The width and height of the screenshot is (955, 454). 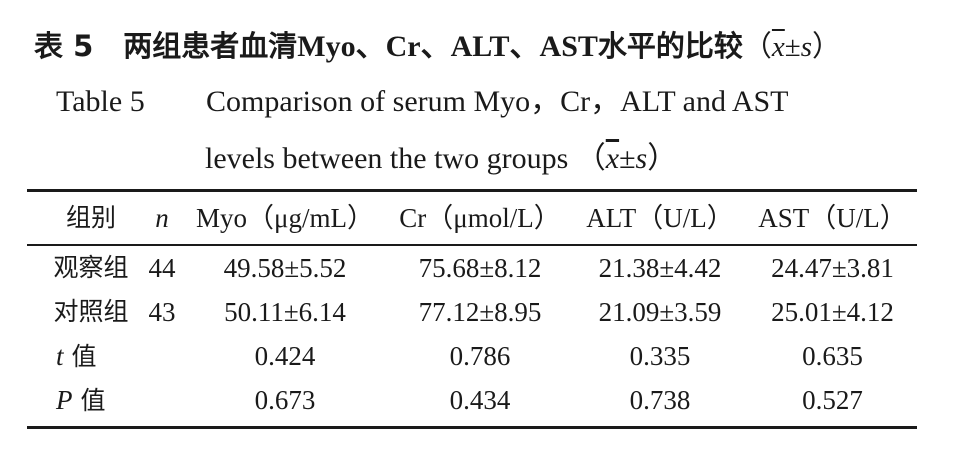 What do you see at coordinates (480, 268) in the screenshot?
I see `table-row-cr: 75.68±8.12` at bounding box center [480, 268].